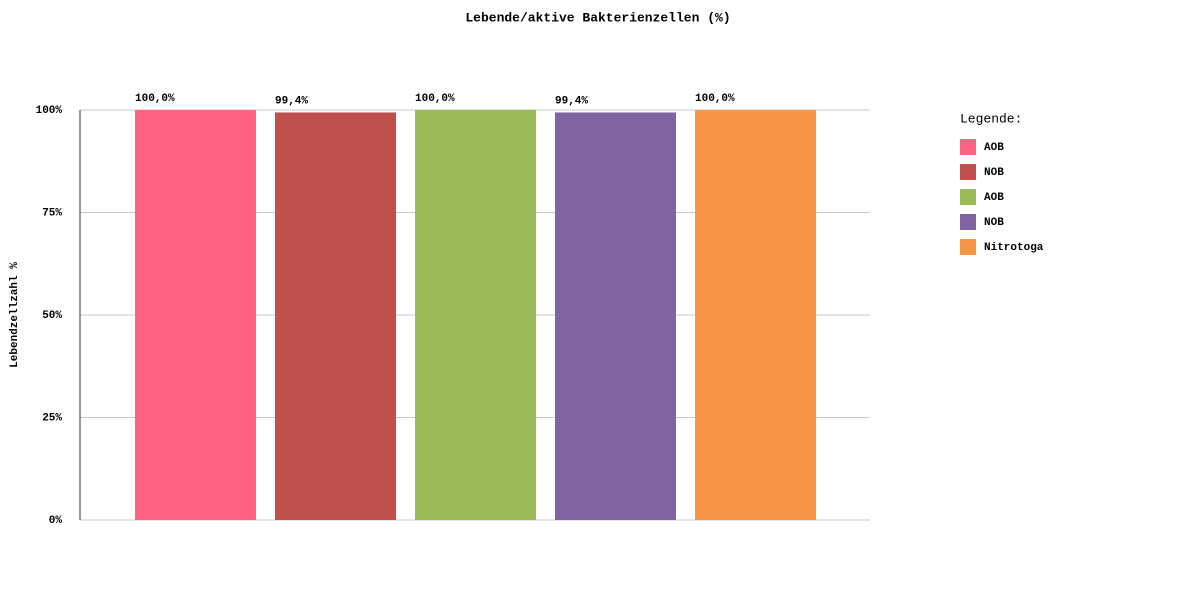 This screenshot has height=600, width=1200. Describe the element at coordinates (15, 315) in the screenshot. I see `y-axis-label: Lebendzellzahl %` at that location.